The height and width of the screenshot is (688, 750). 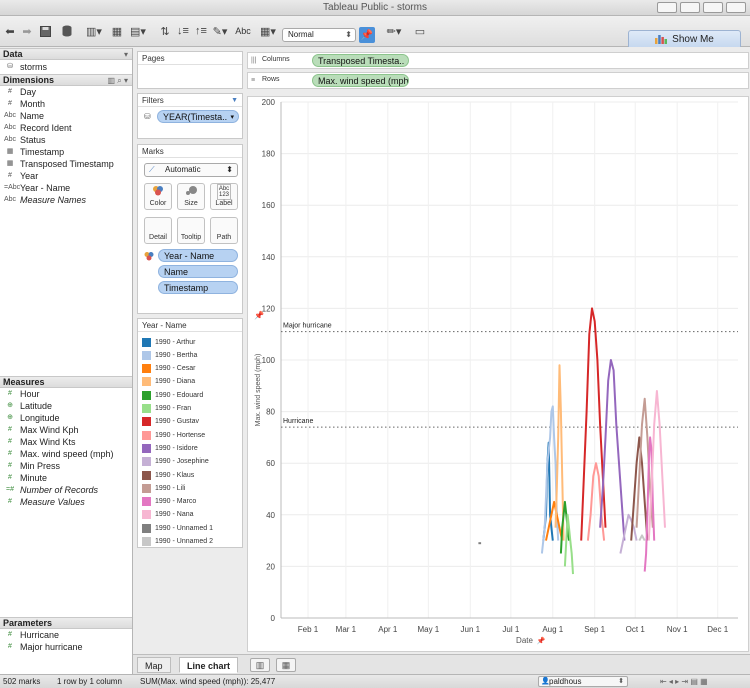 I want to click on legend-item: 1990 - Isidore, so click(x=170, y=448).